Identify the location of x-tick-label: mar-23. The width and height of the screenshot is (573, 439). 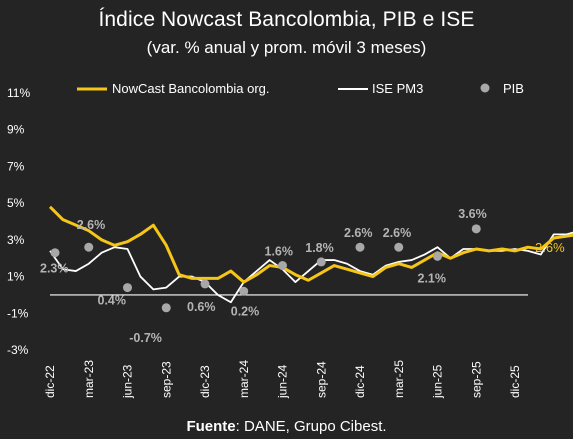
(89, 379).